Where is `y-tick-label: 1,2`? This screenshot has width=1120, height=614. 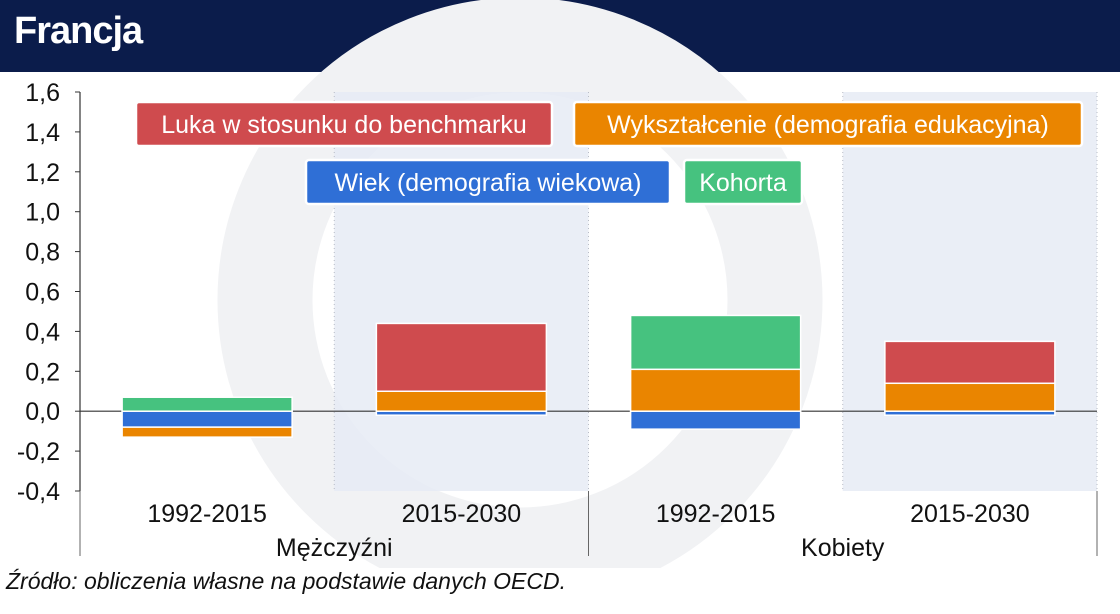 y-tick-label: 1,2 is located at coordinates (42, 173).